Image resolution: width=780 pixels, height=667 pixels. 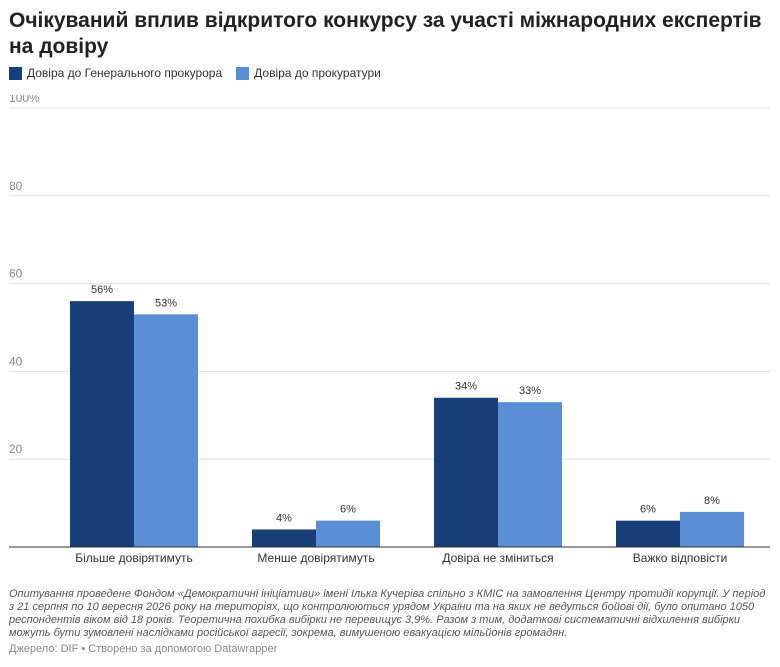 What do you see at coordinates (16, 449) in the screenshot?
I see `y-tick-label: 20` at bounding box center [16, 449].